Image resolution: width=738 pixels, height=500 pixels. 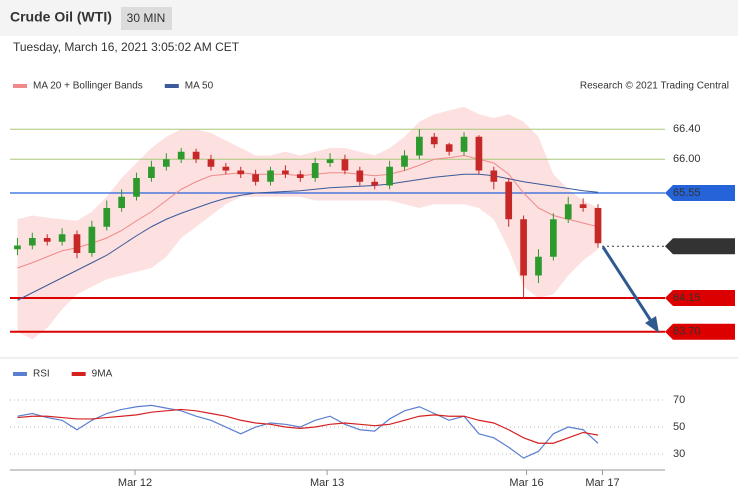 What do you see at coordinates (126, 47) in the screenshot?
I see `timestamp: Tuesday, March 16, 2021 3:05:02 AM CET` at bounding box center [126, 47].